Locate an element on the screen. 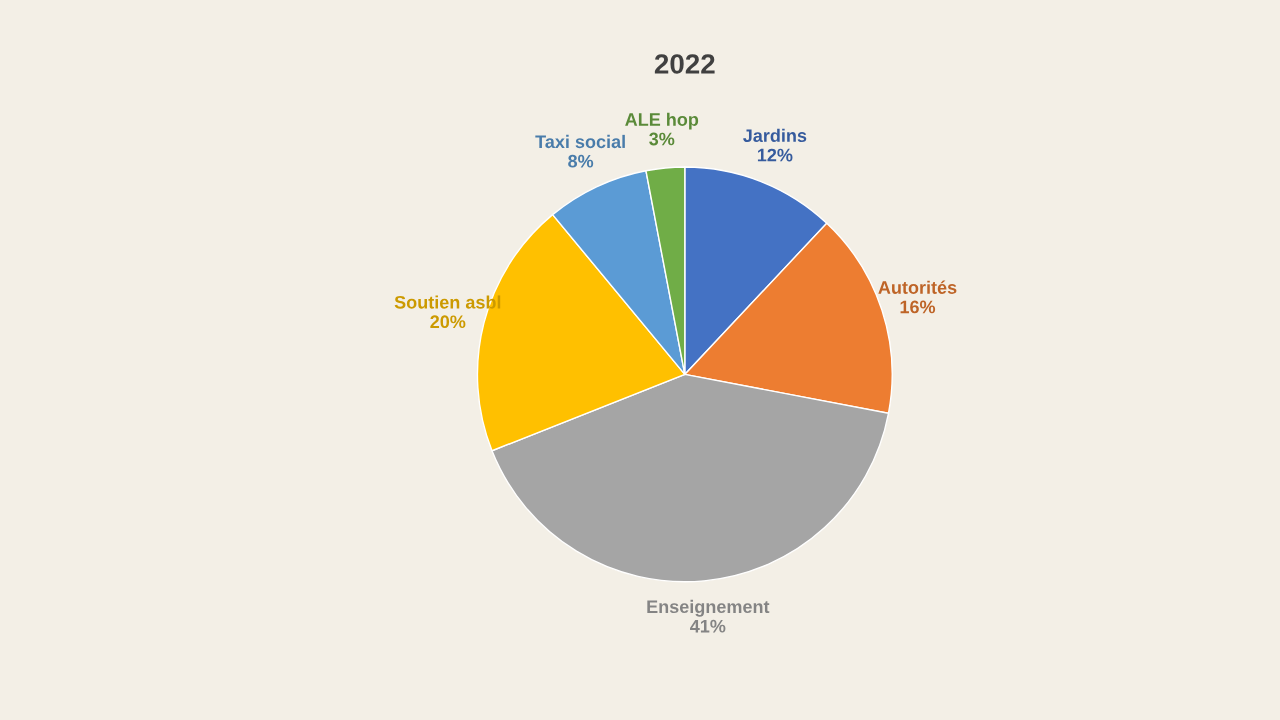 The image size is (1280, 720). slice-label: Jardins is located at coordinates (775, 135).